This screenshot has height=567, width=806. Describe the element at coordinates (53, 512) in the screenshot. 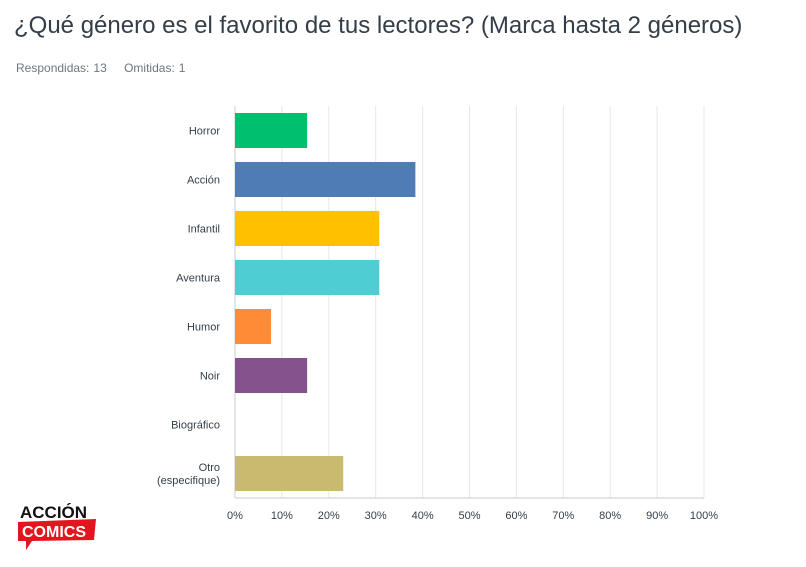

I see `logo-line-1: ACCIÓN` at that location.